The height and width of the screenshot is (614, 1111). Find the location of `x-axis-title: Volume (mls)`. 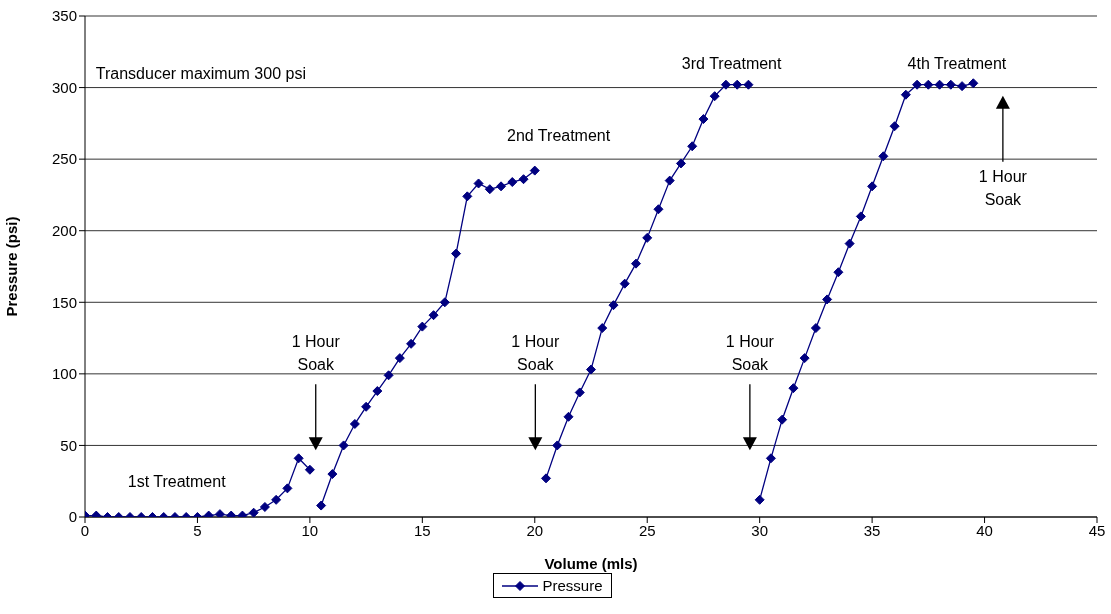

x-axis-title: Volume (mls) is located at coordinates (591, 563).